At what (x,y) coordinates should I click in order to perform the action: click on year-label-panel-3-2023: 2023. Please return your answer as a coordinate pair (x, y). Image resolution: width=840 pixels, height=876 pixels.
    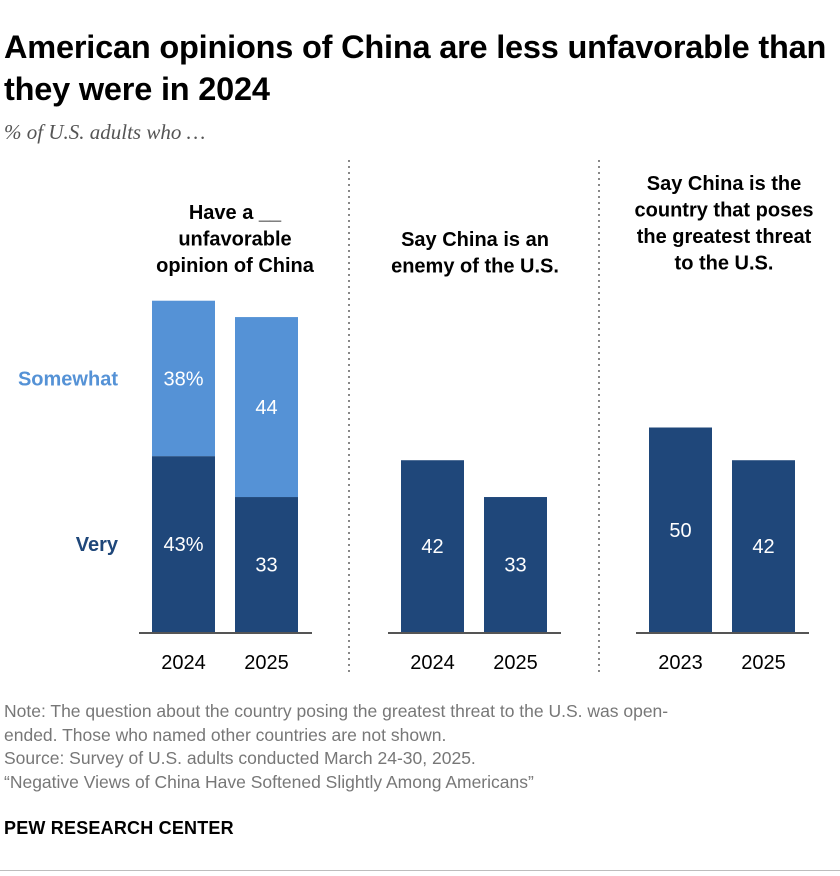
    Looking at the image, I should click on (680, 663).